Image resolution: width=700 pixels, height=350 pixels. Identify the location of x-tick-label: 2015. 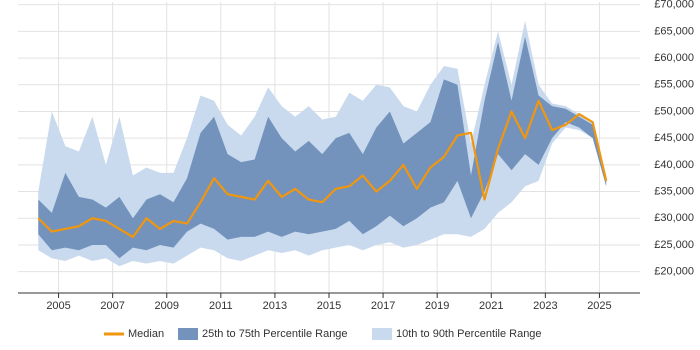
(329, 306).